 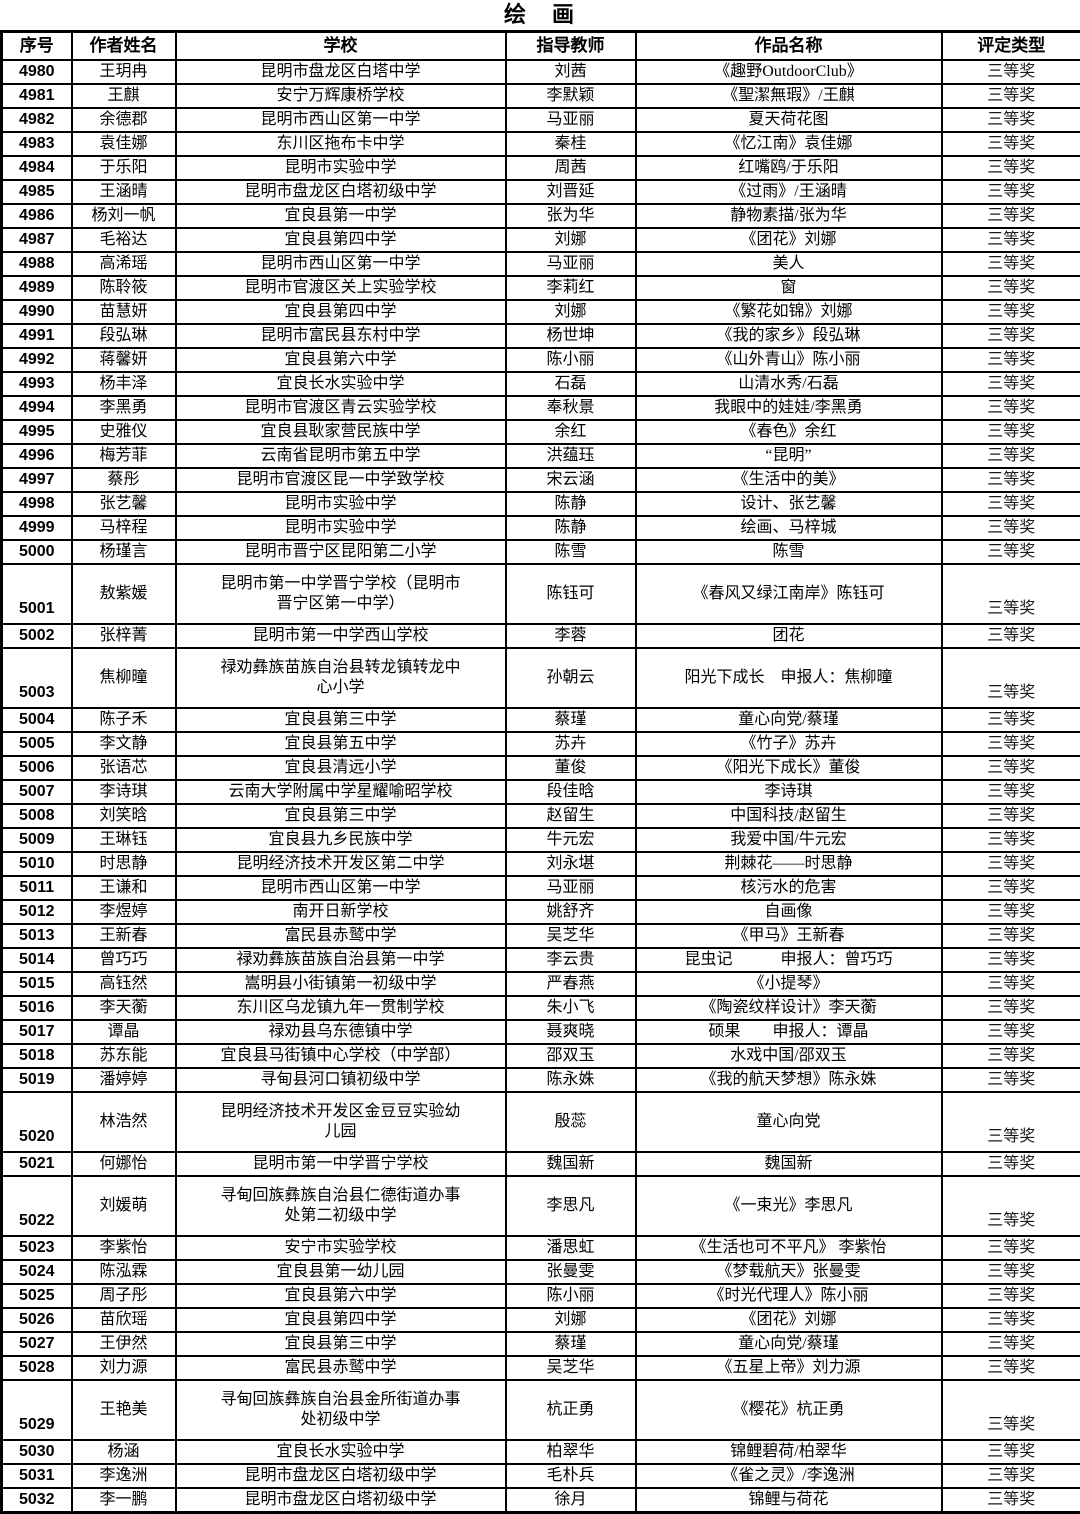 I want to click on cell-author: 潘婷婷, so click(x=124, y=1080).